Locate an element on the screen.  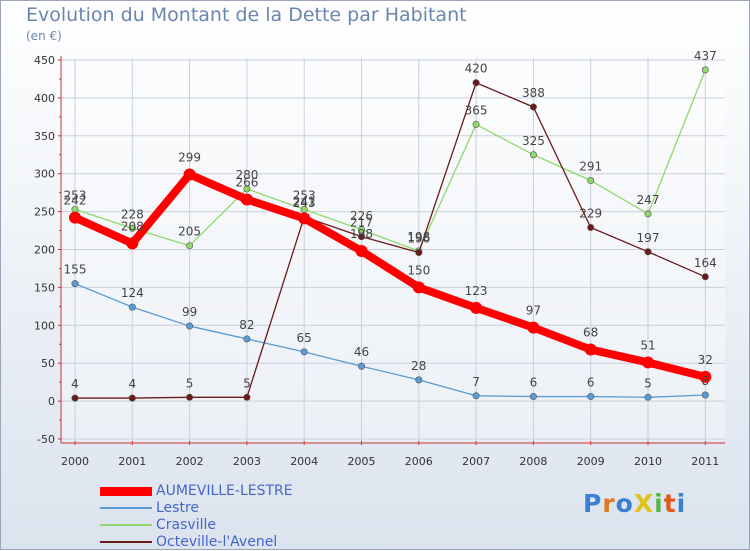
data-label: 97 is located at coordinates (533, 311).